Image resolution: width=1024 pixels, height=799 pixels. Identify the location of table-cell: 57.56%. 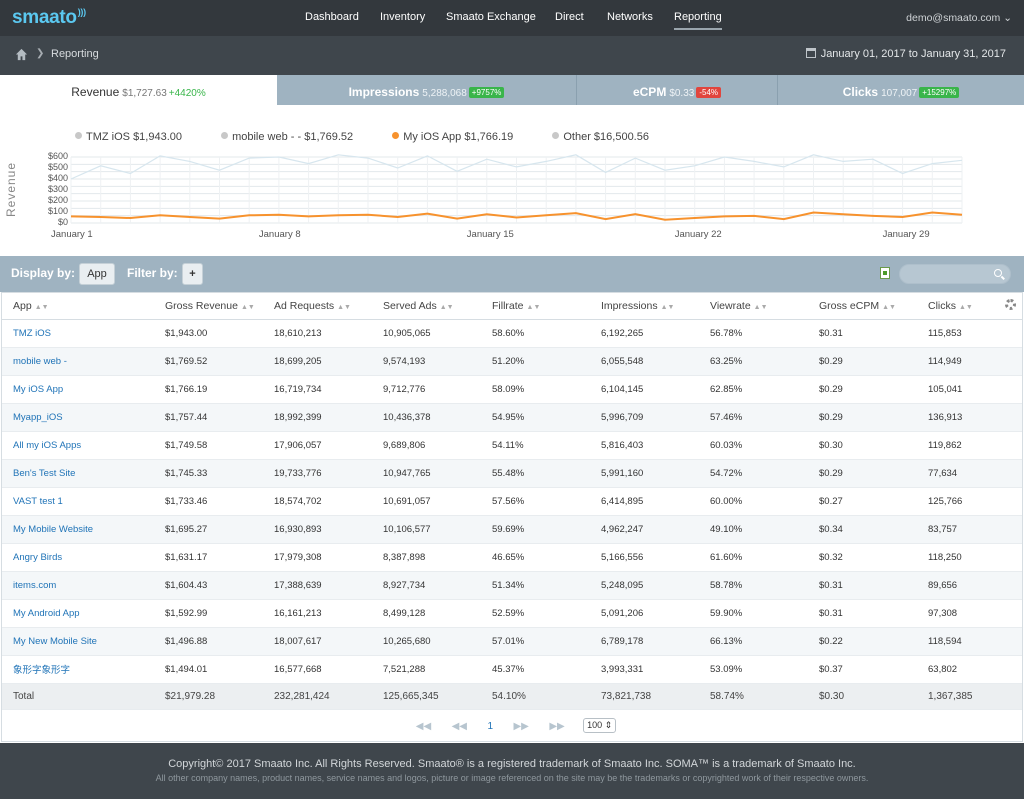
(535, 501).